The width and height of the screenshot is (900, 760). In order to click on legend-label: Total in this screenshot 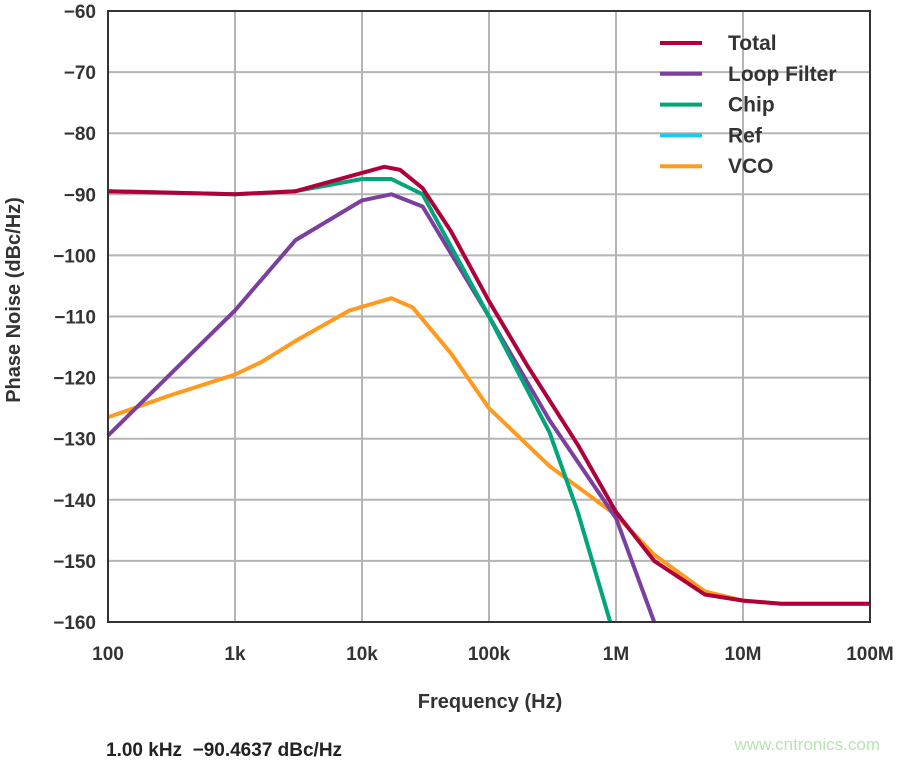, I will do `click(752, 43)`.